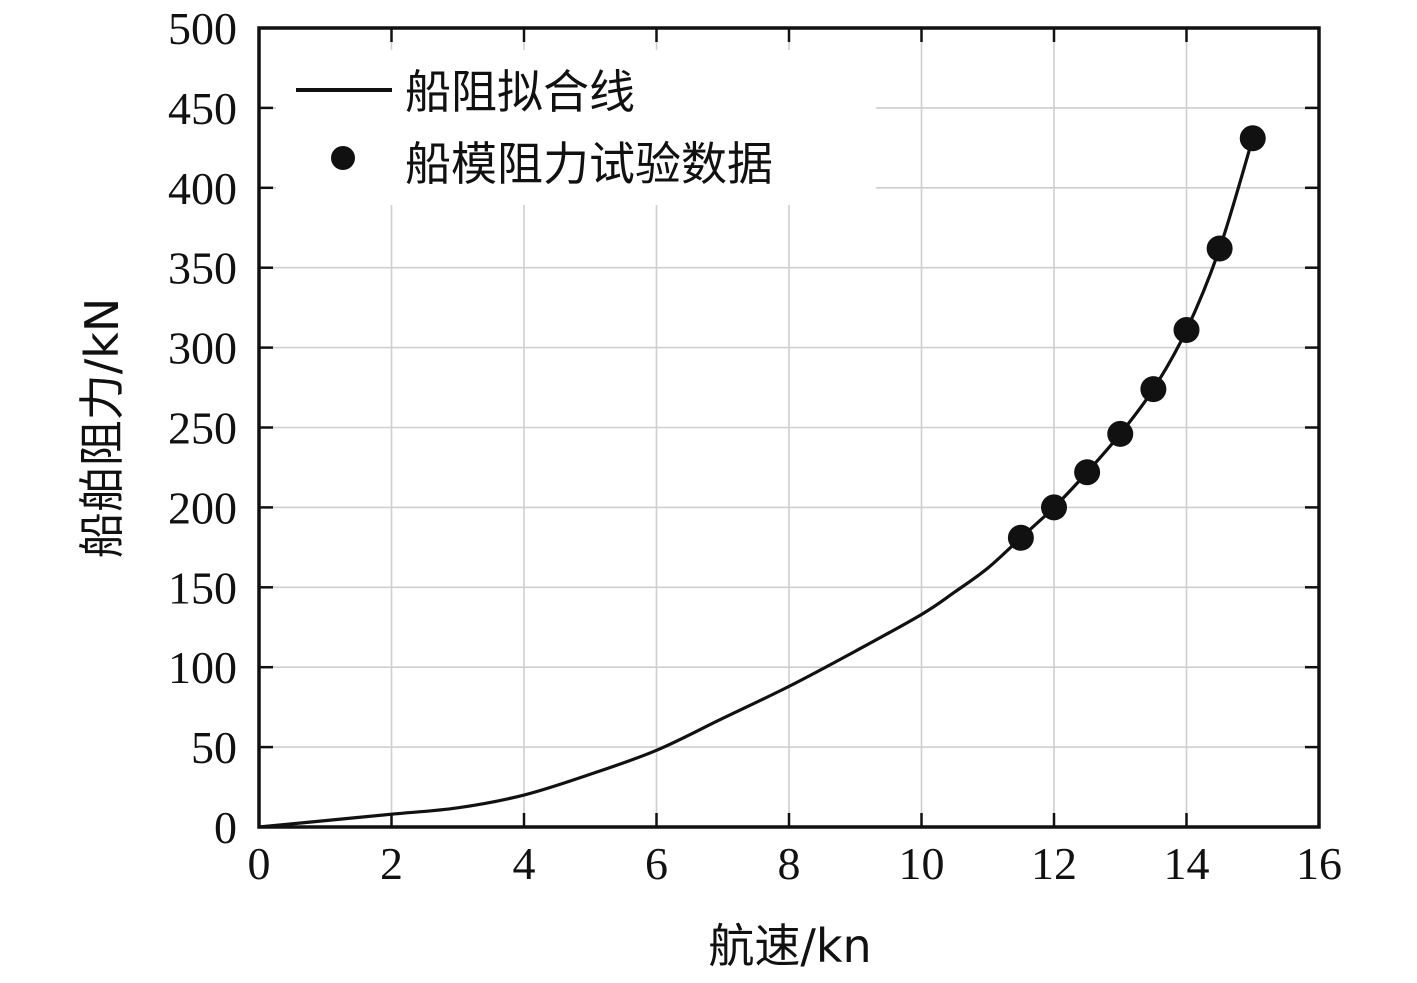  What do you see at coordinates (1319, 863) in the screenshot?
I see `x-tick-label: 16` at bounding box center [1319, 863].